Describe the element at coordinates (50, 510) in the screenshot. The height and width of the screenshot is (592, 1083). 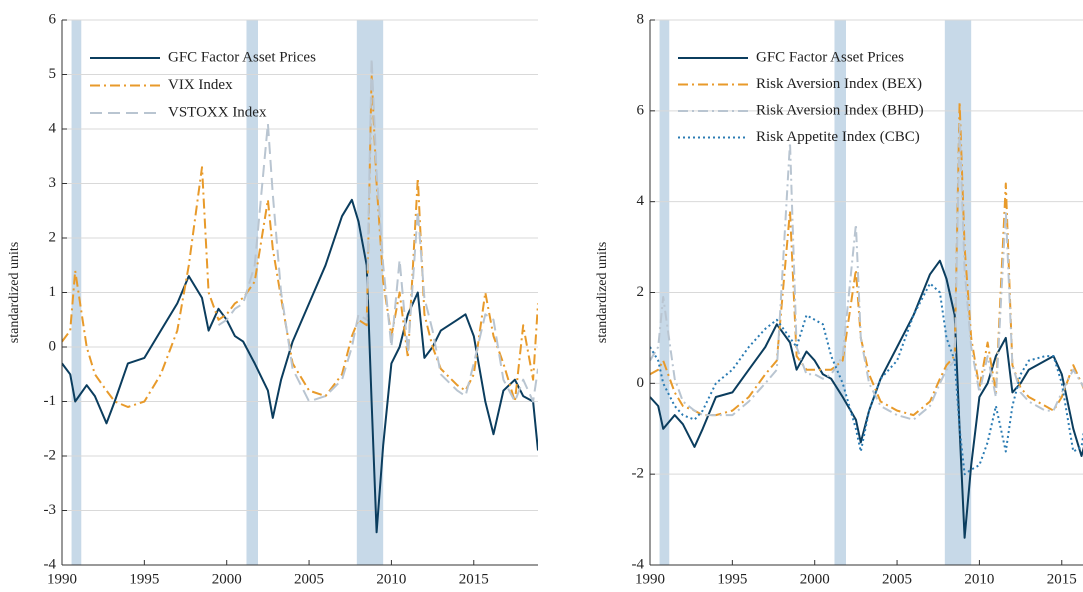
I see `y-tick-label: -3` at that location.